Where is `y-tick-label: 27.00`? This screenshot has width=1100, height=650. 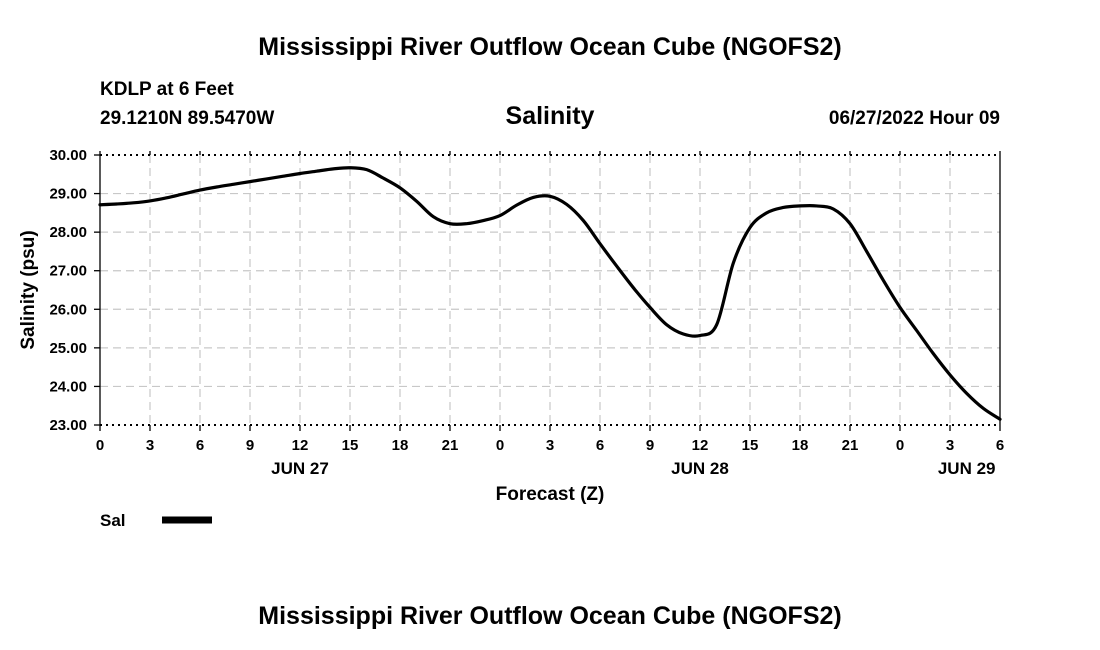 y-tick-label: 27.00 is located at coordinates (68, 271).